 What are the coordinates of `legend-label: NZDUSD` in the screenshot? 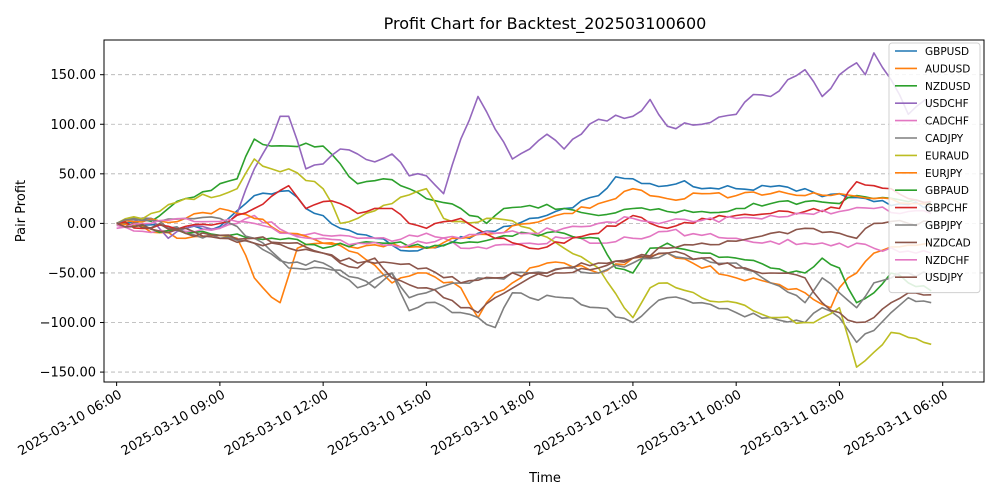 It's located at (948, 87).